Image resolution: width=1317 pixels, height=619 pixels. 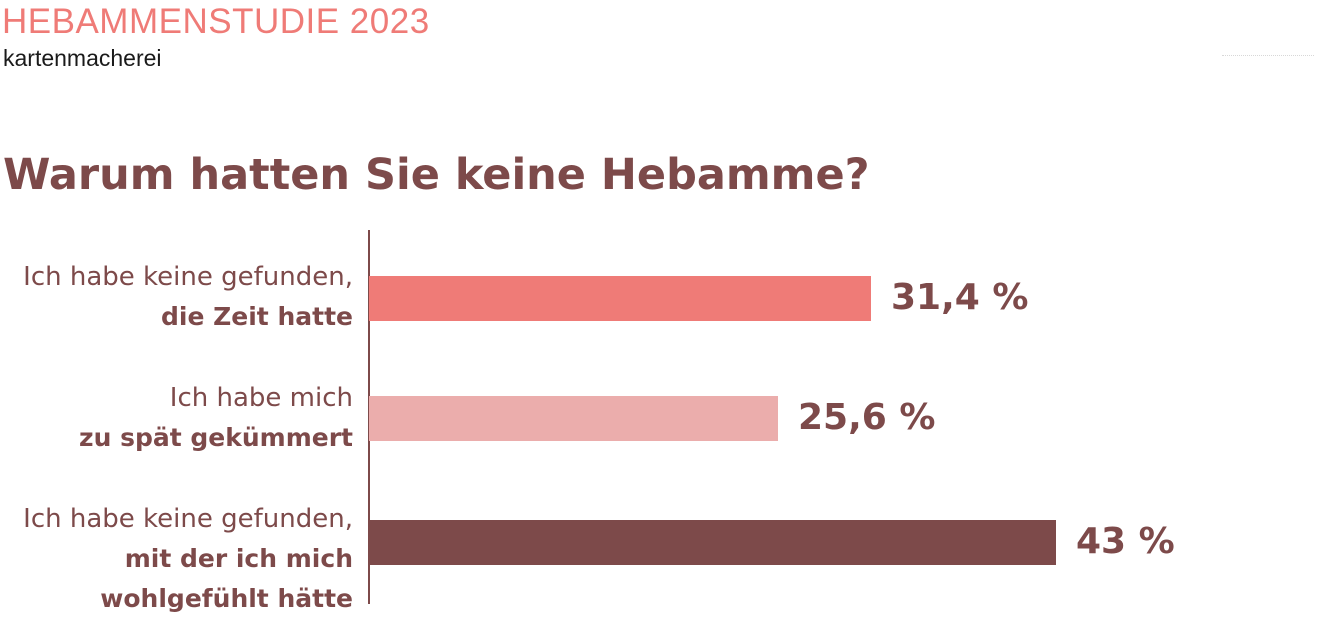 What do you see at coordinates (1125, 541) in the screenshot?
I see `value-label: 43 %` at bounding box center [1125, 541].